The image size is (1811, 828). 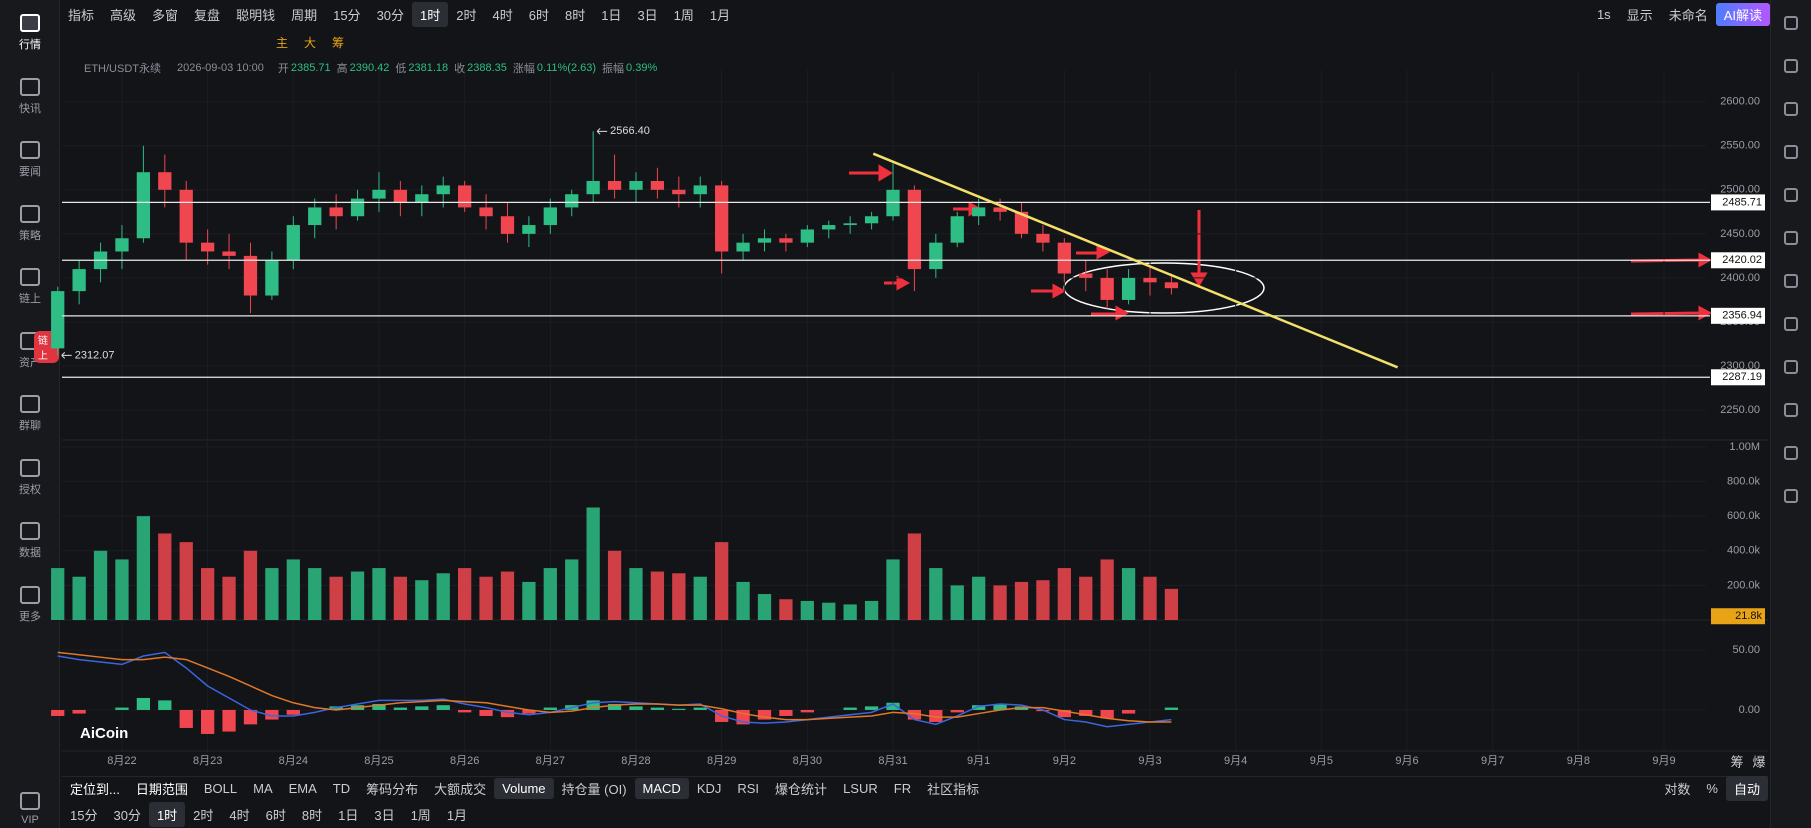 I want to click on x-tick-label: 9月2, so click(x=1064, y=761).